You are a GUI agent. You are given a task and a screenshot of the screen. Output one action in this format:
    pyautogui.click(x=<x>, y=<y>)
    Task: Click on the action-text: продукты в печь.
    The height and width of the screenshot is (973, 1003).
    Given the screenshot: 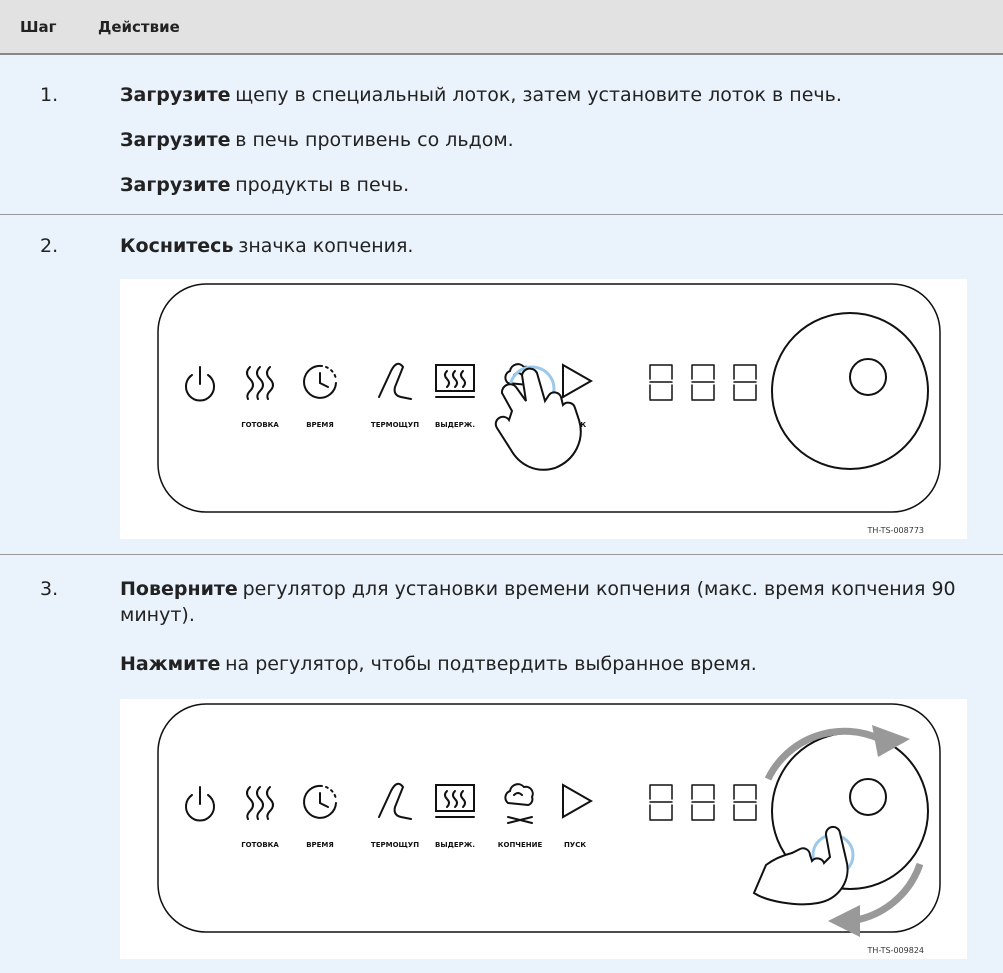 What is the action you would take?
    pyautogui.click(x=322, y=185)
    